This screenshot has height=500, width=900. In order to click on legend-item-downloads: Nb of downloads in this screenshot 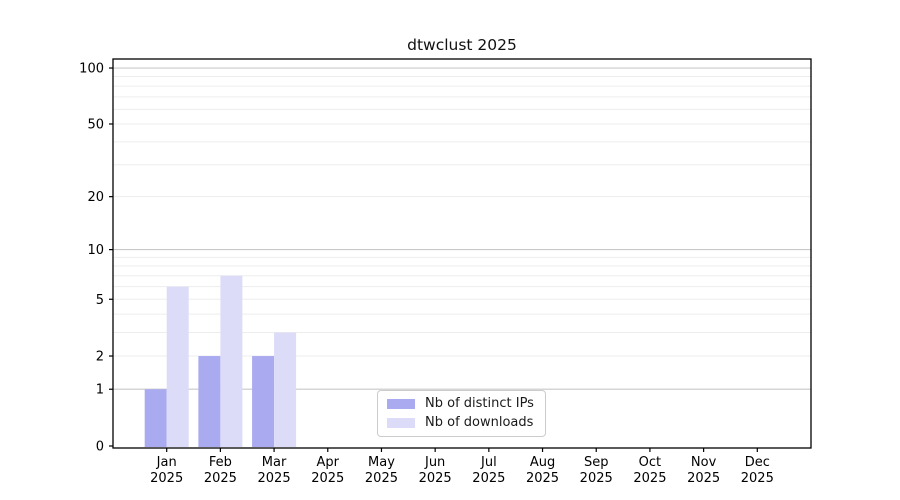, I will do `click(461, 423)`.